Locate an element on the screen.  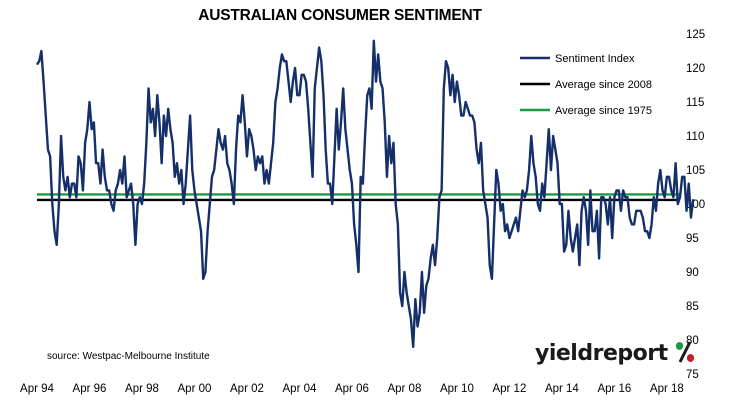
legend-item-average-since-2008: Average since 2008 is located at coordinates (586, 85).